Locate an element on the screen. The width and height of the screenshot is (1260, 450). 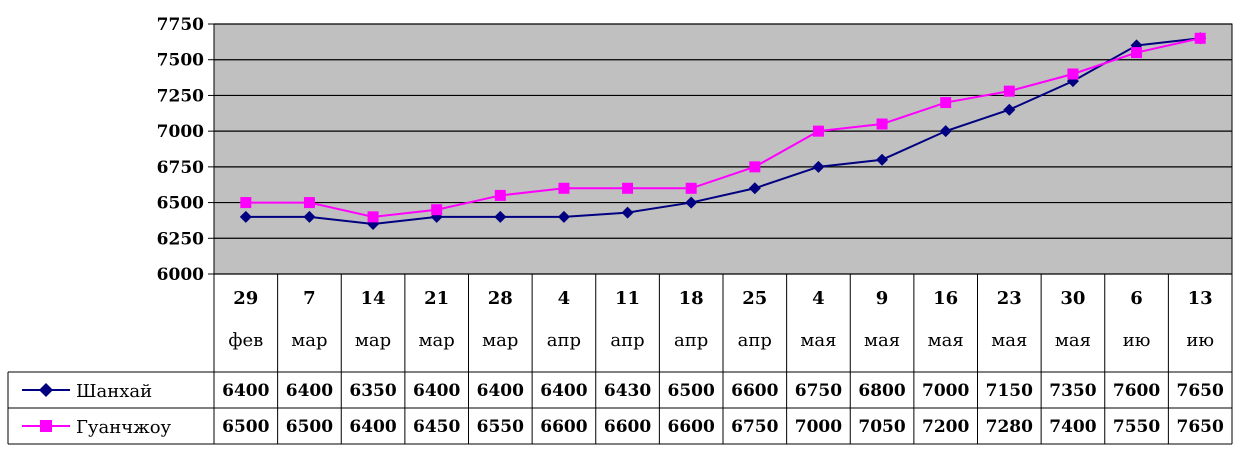
category-day-label: 28 is located at coordinates (500, 298).